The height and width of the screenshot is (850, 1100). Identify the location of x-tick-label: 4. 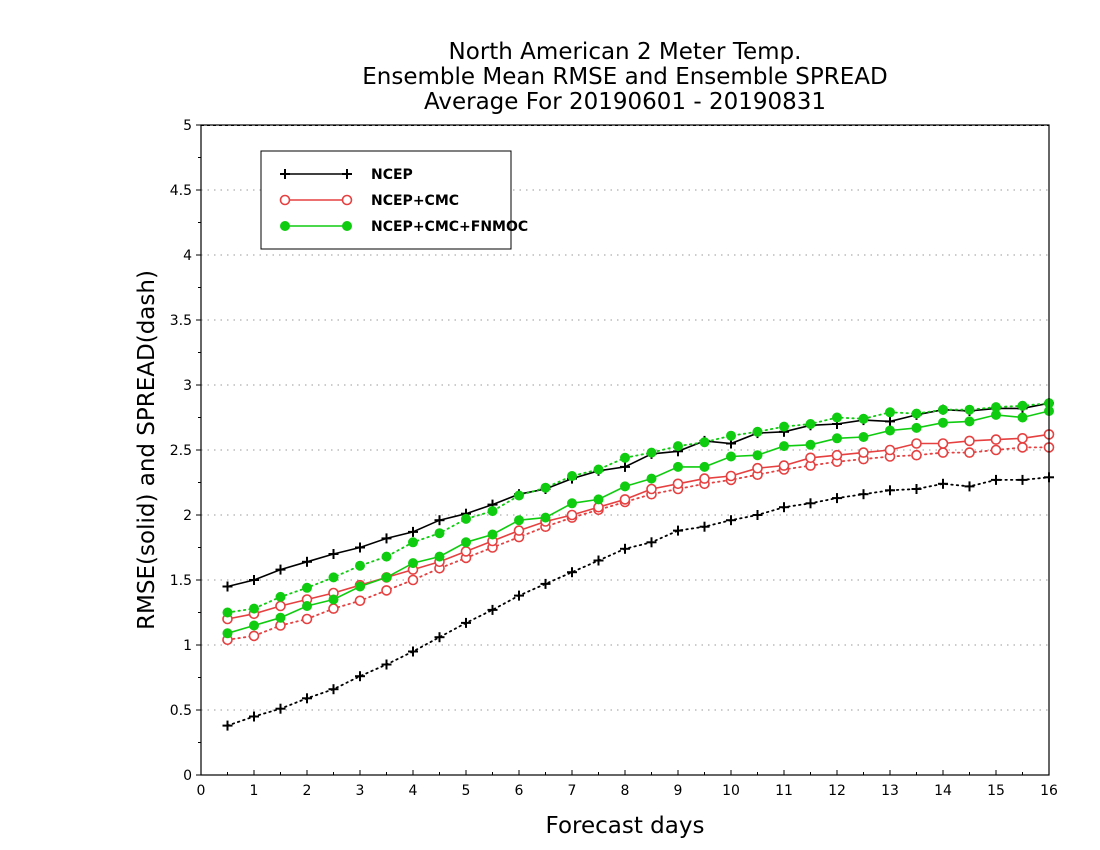
(413, 791).